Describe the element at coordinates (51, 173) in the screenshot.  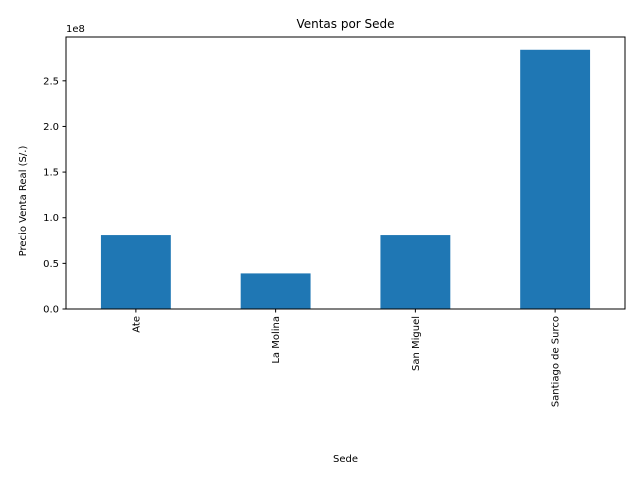
I see `y-tick-label: 1.5` at that location.